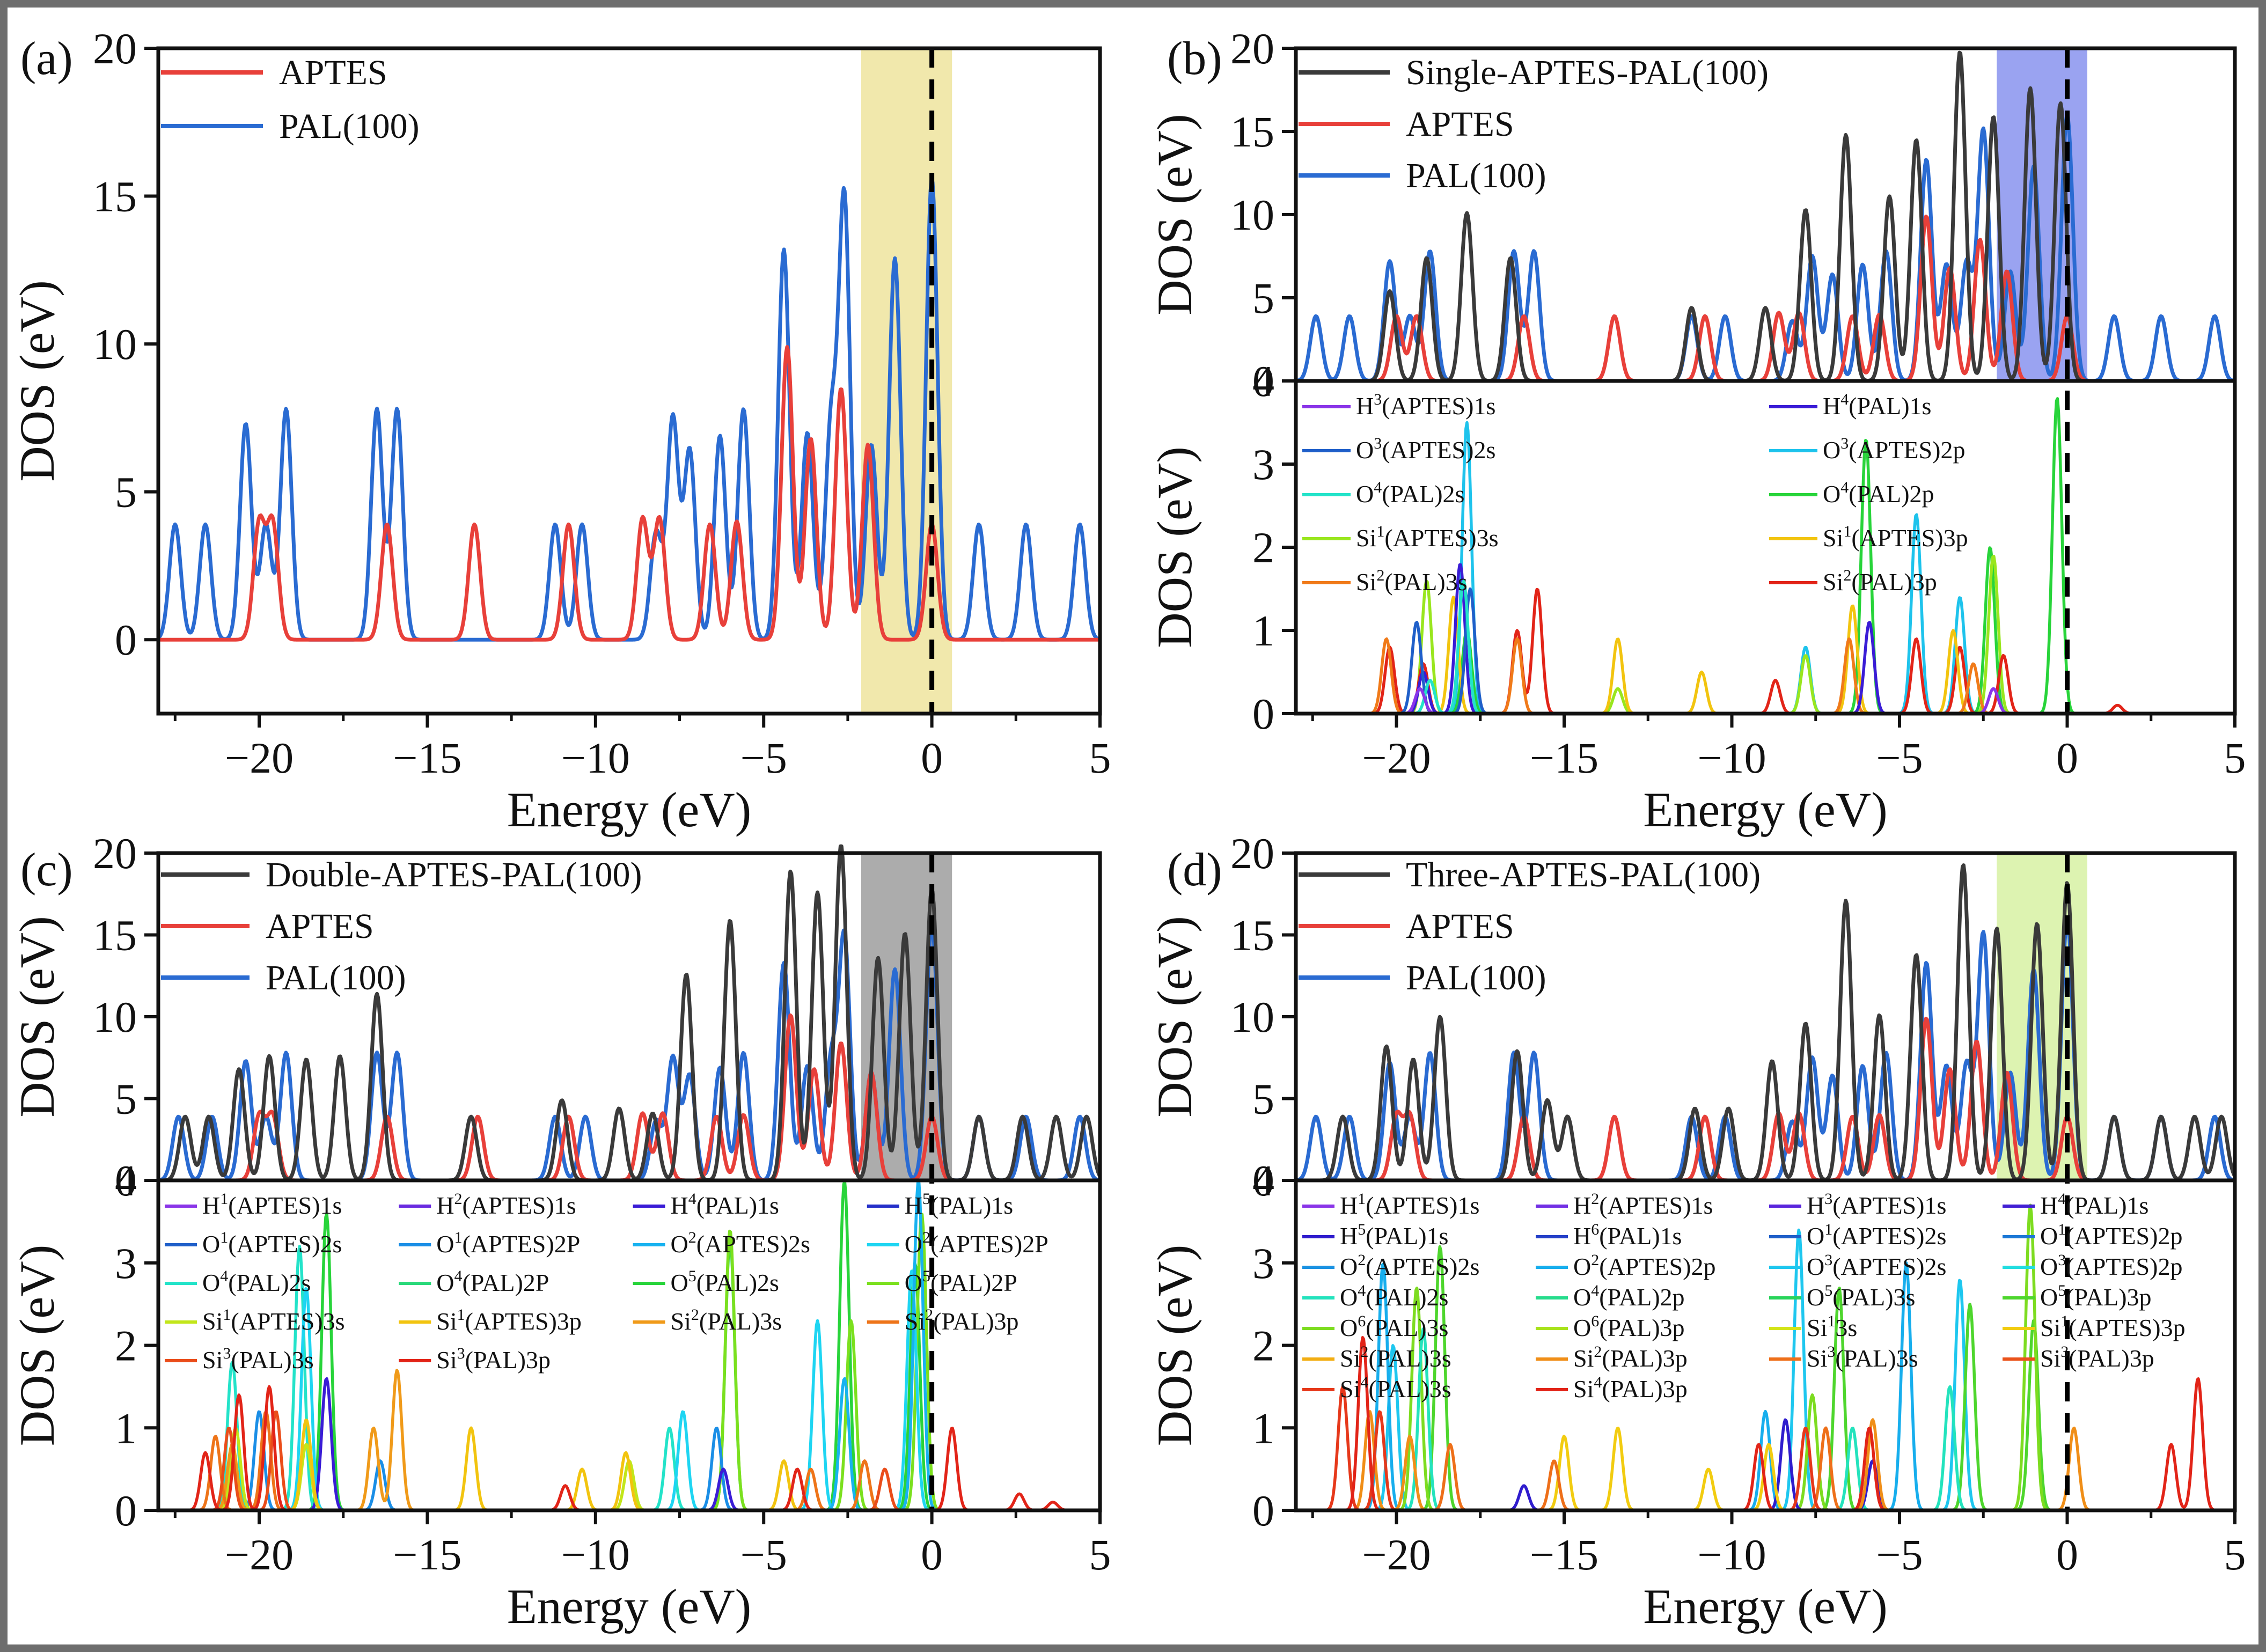 This screenshot has width=2266, height=1652. I want to click on pdos-legend-label: O6(PAL)3s, so click(1394, 1327).